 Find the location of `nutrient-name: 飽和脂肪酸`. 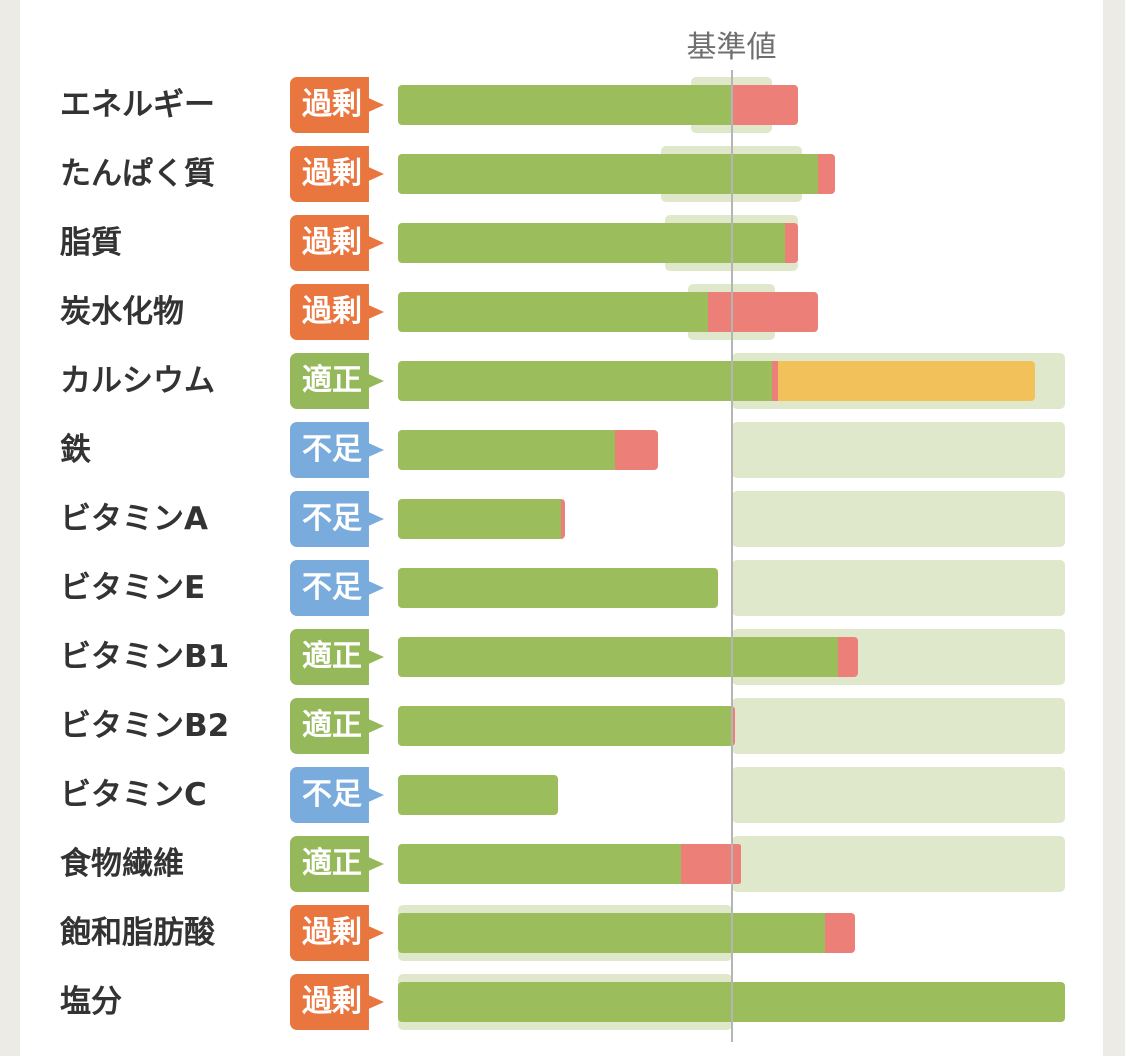

nutrient-name: 飽和脂肪酸 is located at coordinates (137, 933).